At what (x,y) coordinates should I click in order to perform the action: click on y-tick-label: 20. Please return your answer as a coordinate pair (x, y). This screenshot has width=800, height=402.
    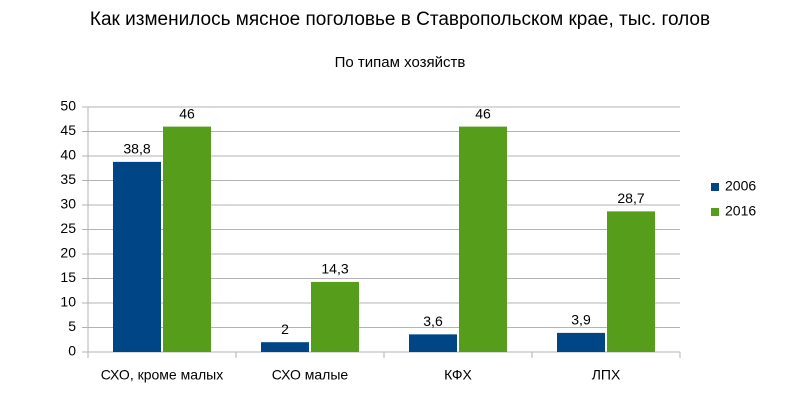
    Looking at the image, I should click on (68, 253).